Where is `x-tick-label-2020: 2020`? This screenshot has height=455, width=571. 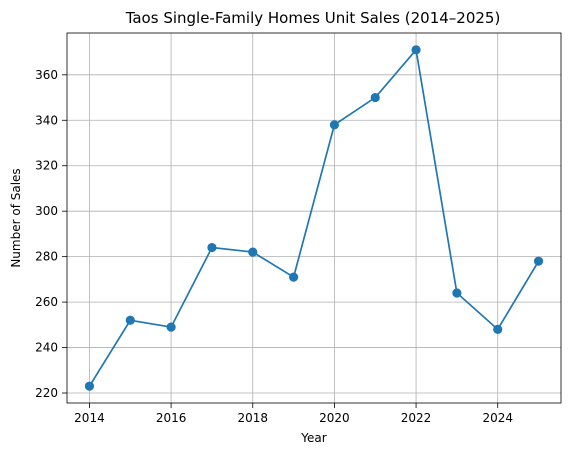
x-tick-label-2020: 2020 is located at coordinates (334, 418).